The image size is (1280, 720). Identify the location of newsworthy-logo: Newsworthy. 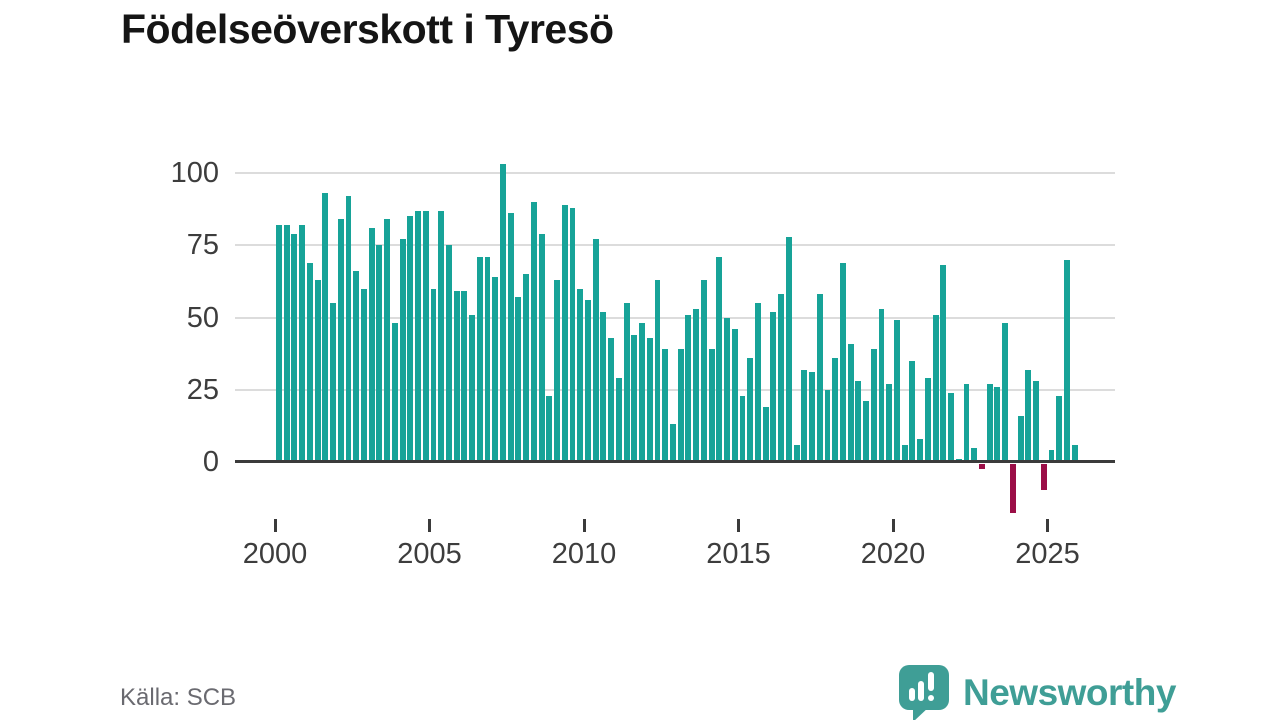
(1036, 691).